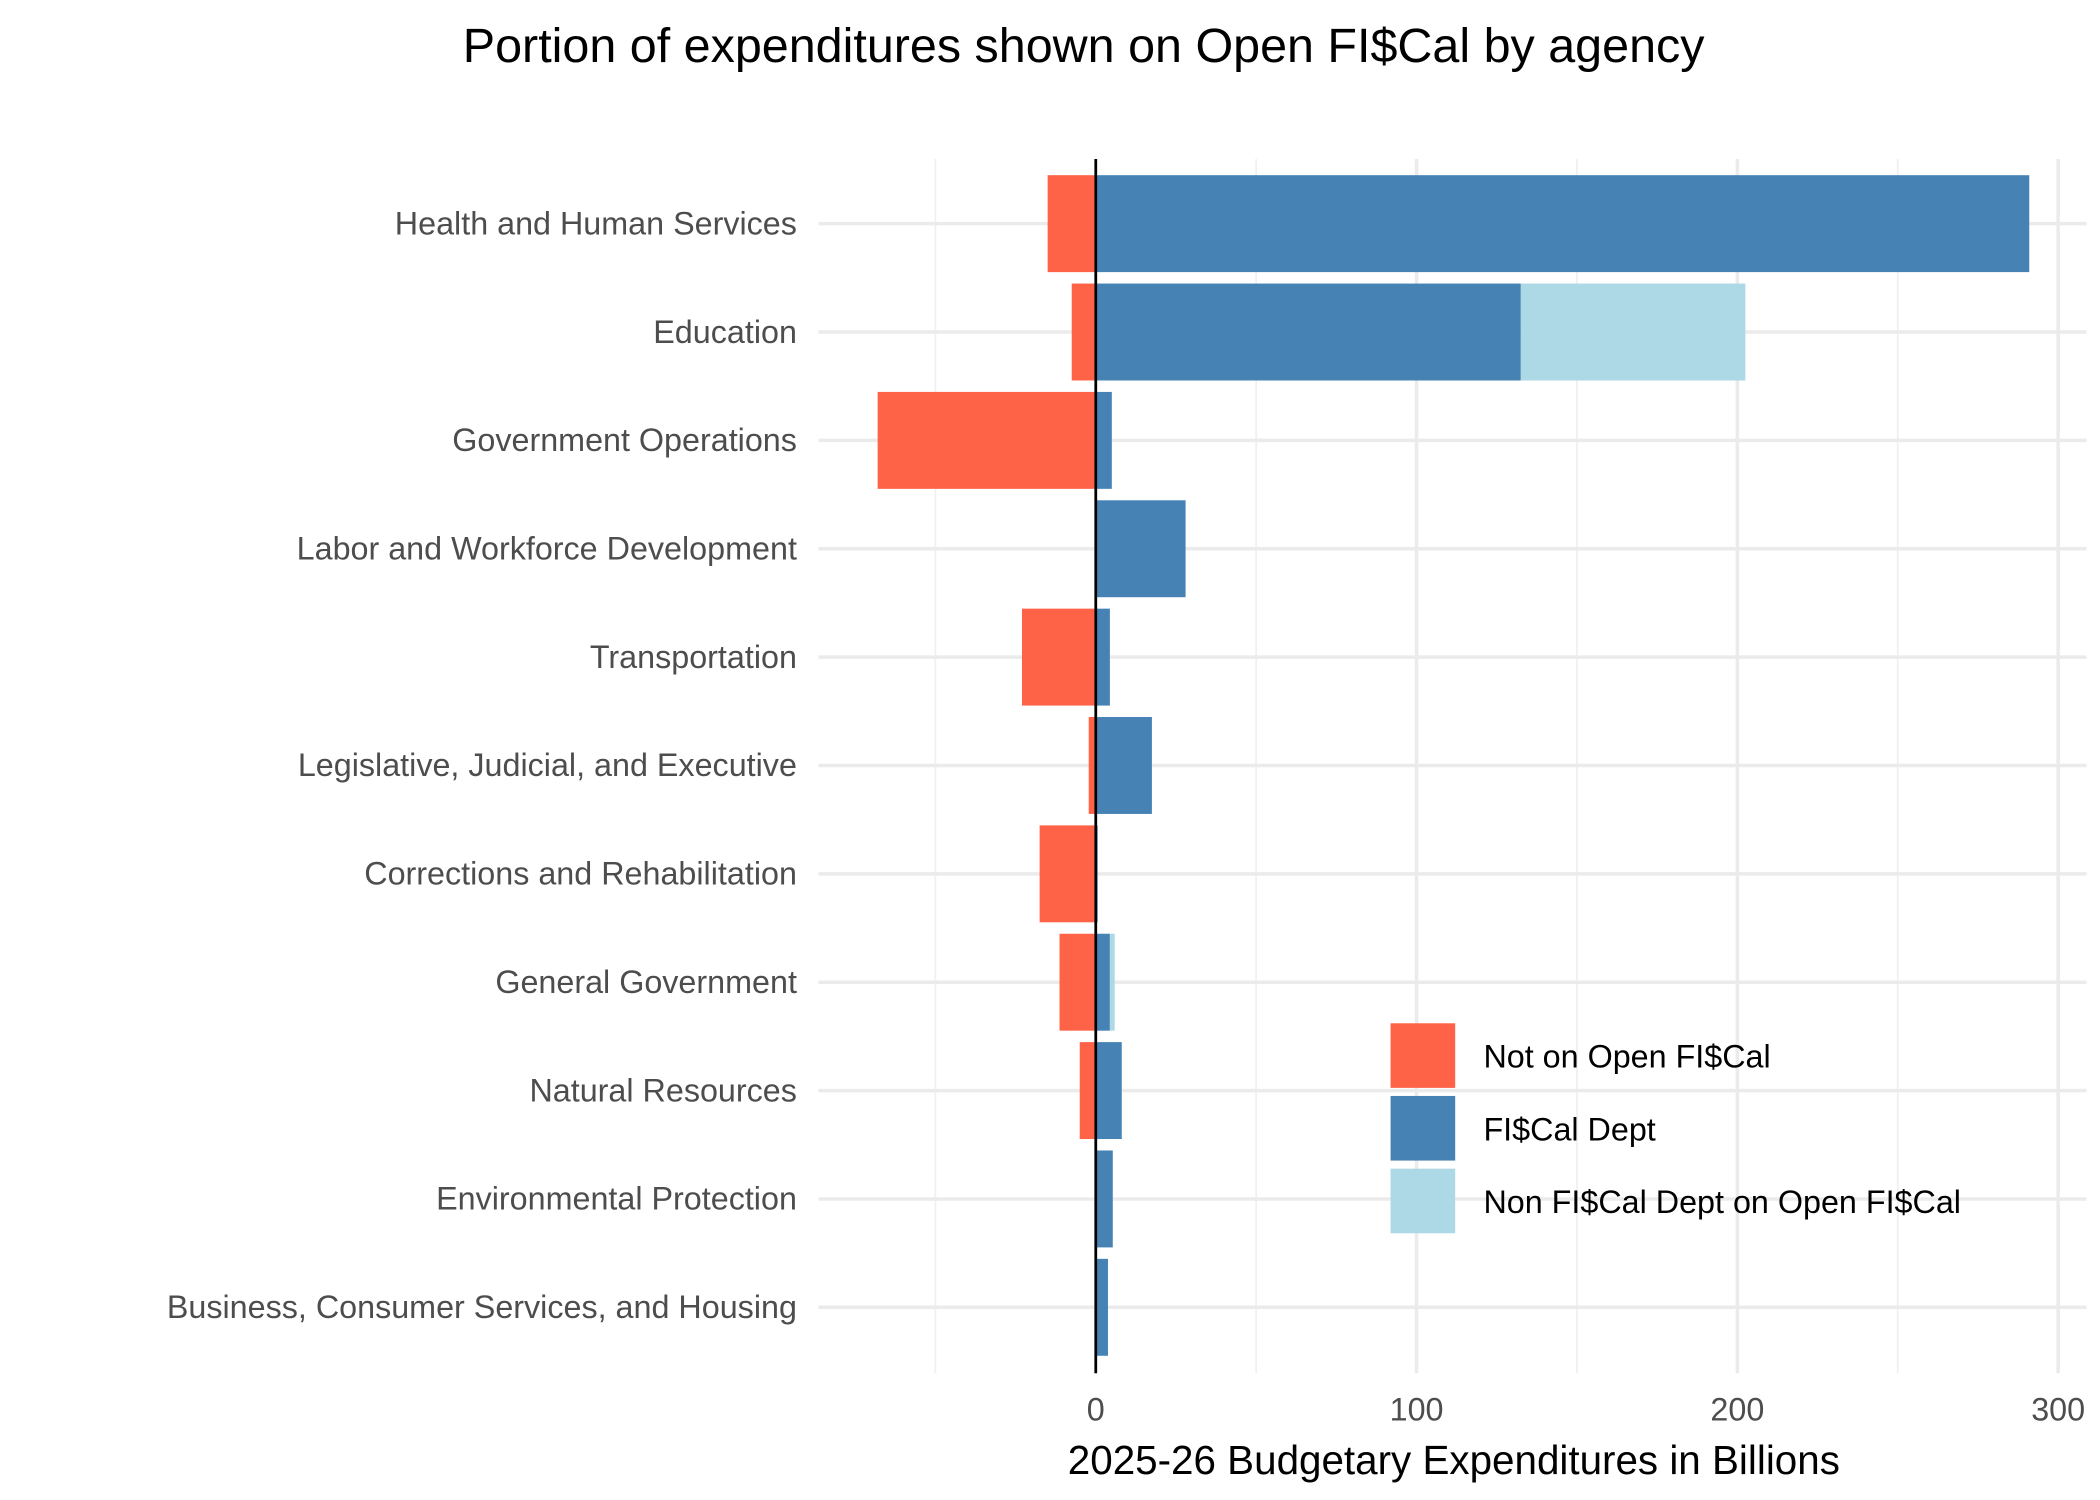 Image resolution: width=2100 pixels, height=1500 pixels. Describe the element at coordinates (693, 657) in the screenshot. I see `category-label: Transportation` at that location.